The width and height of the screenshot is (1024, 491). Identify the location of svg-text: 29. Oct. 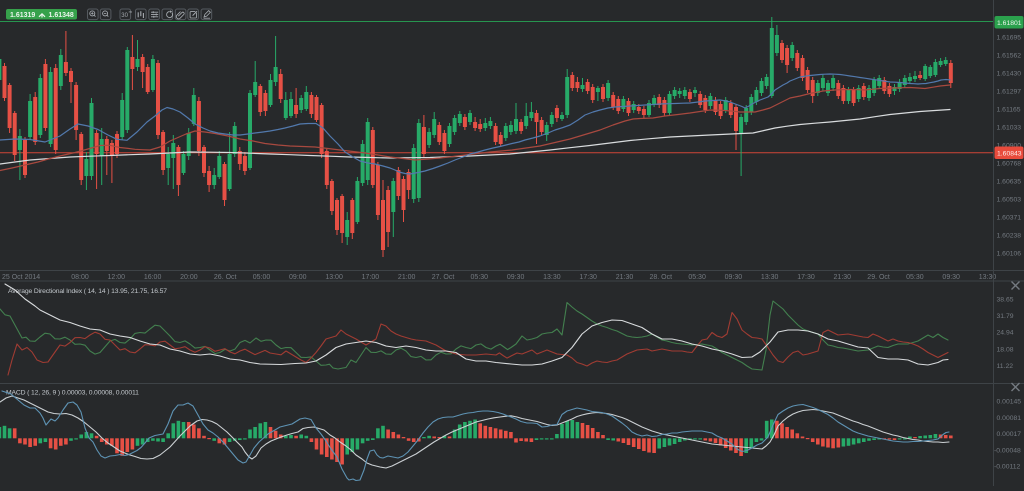
(878, 277).